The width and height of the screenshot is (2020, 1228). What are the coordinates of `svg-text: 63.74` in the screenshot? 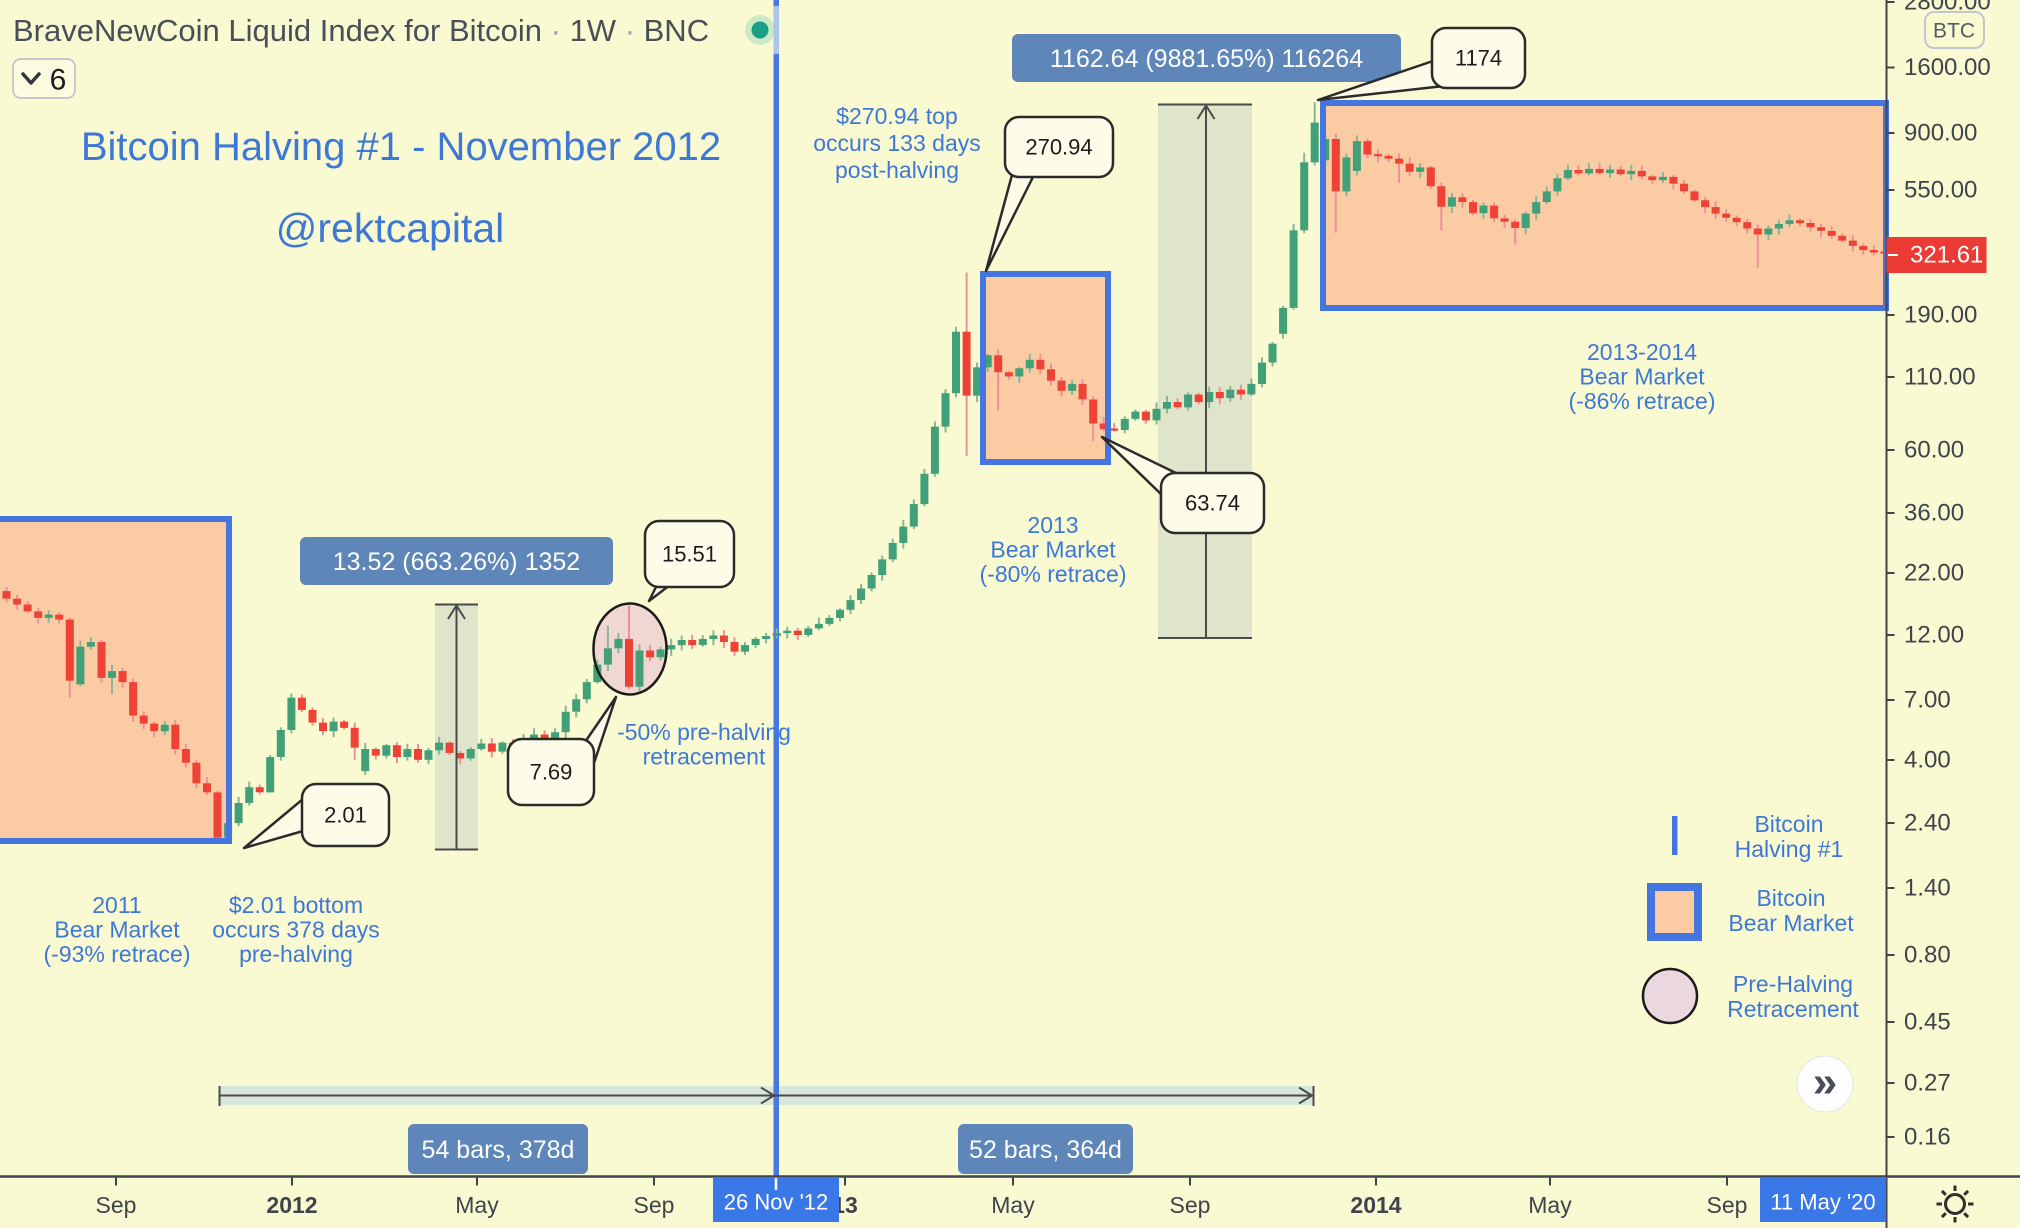 It's located at (1212, 503).